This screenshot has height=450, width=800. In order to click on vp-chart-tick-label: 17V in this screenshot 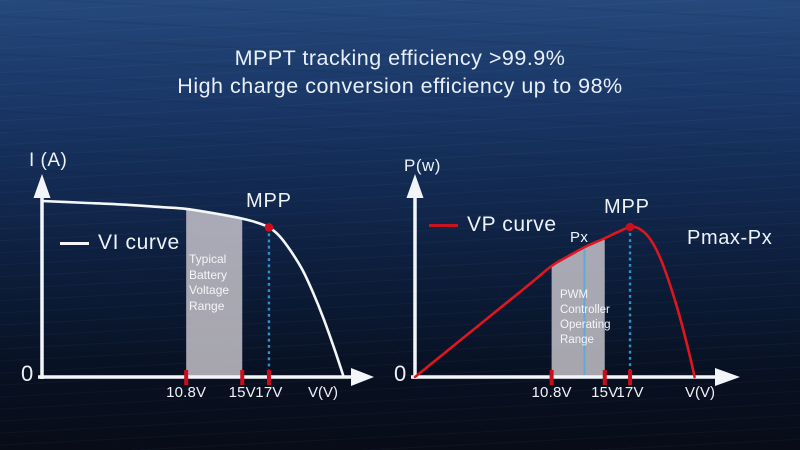, I will do `click(630, 392)`.